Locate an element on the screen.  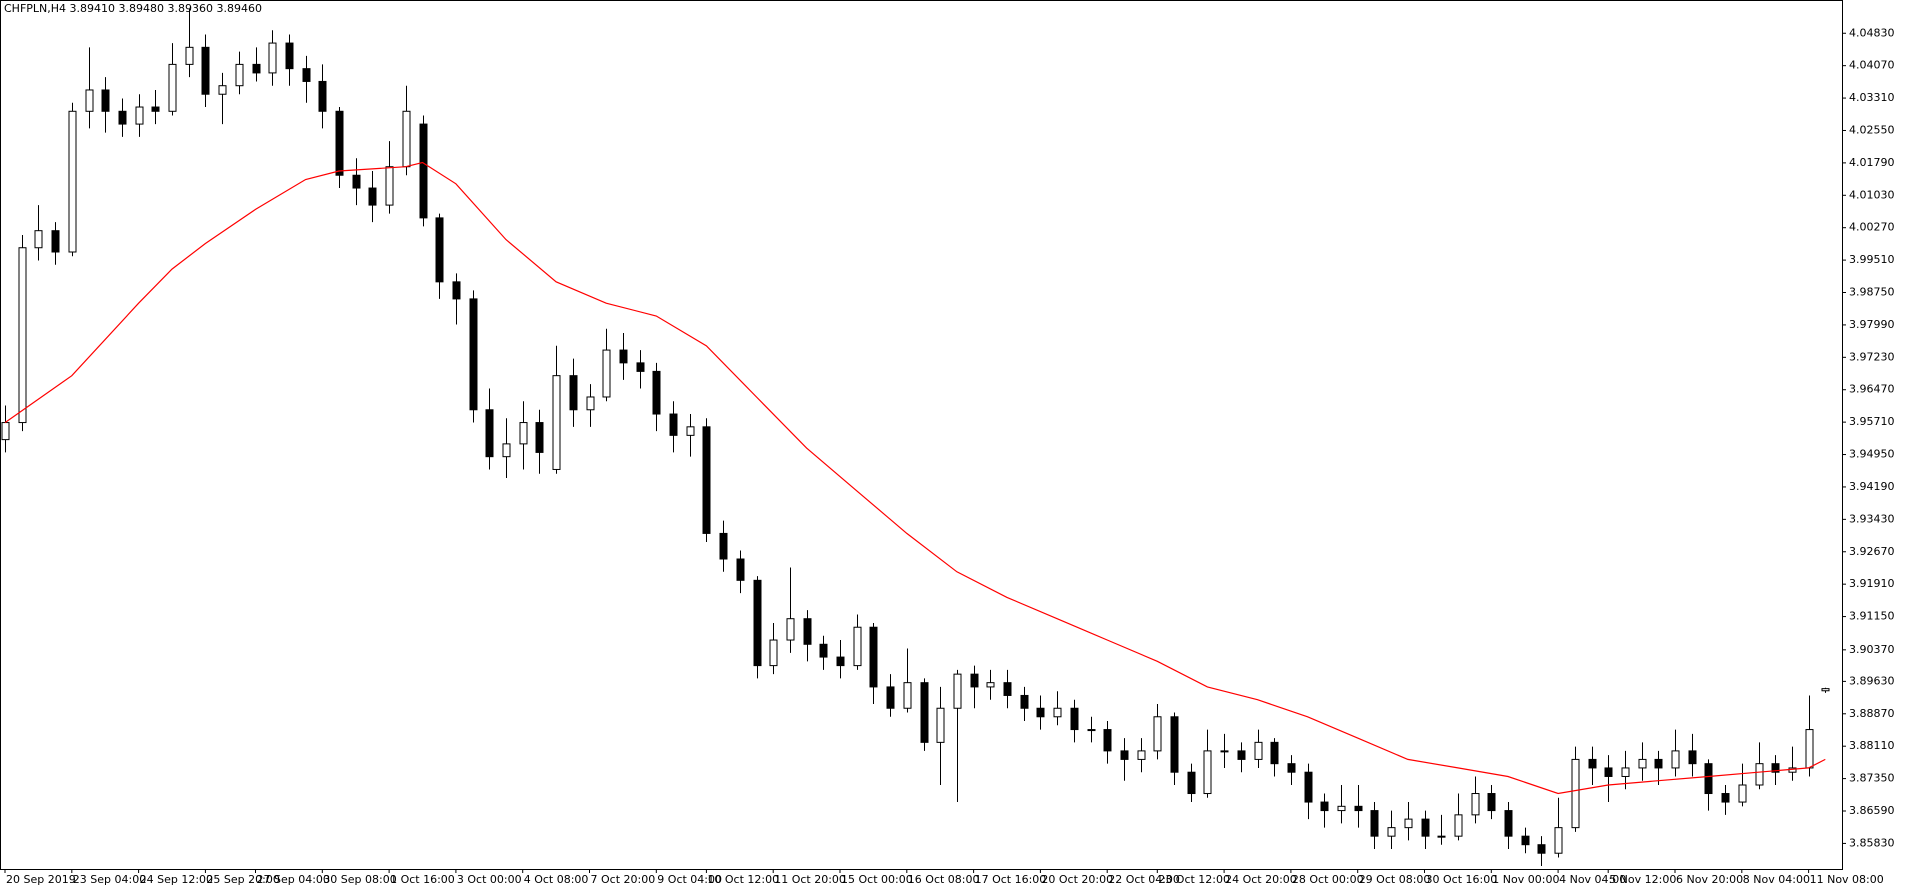
x-tick-label: 8 Nov 04:00 is located at coordinates (1776, 879).